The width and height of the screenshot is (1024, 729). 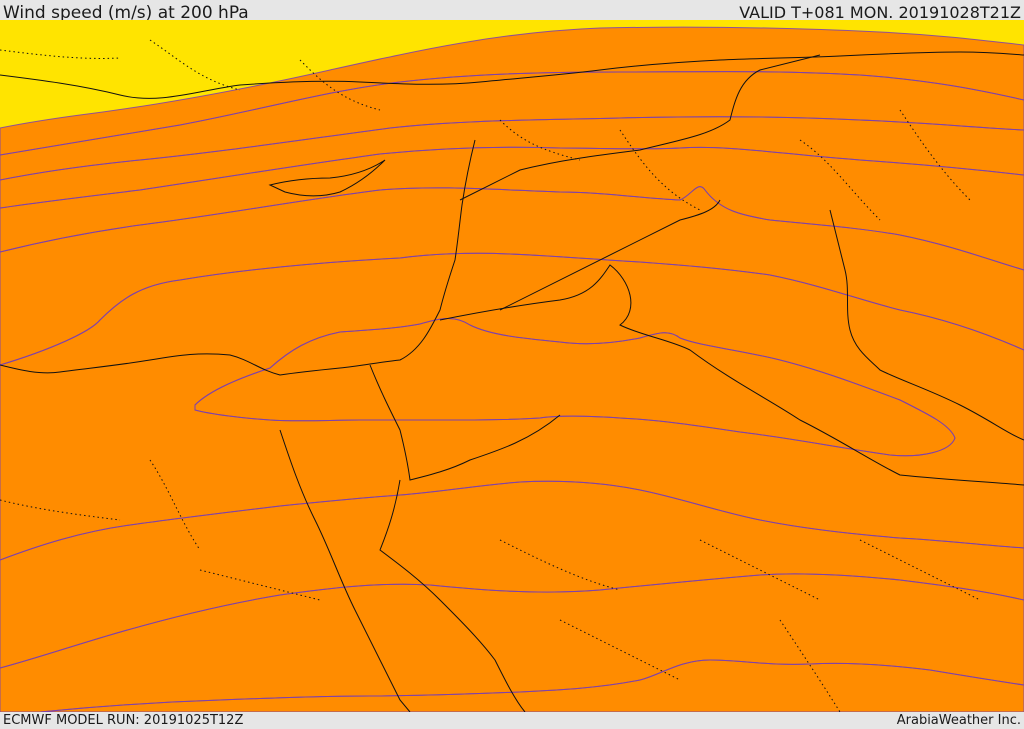 I want to click on coastline-gulf, so click(x=926, y=325).